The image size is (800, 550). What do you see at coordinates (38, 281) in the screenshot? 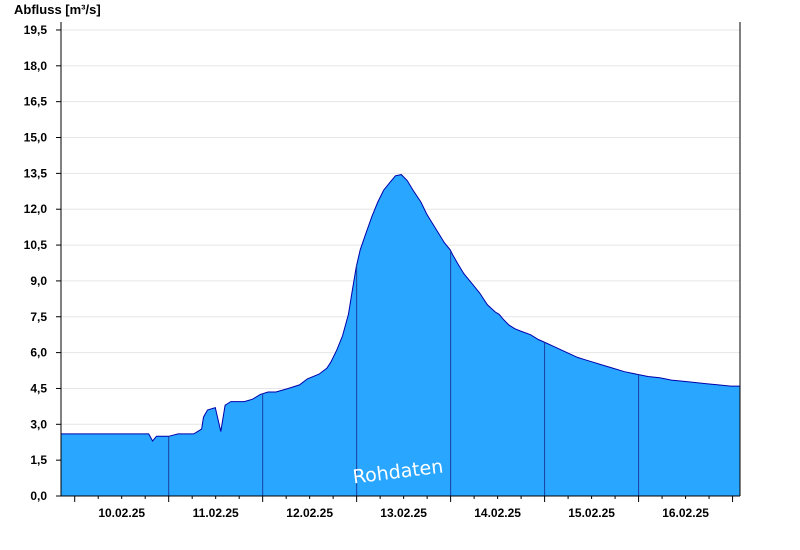
I see `y-tick-label: 9,0` at bounding box center [38, 281].